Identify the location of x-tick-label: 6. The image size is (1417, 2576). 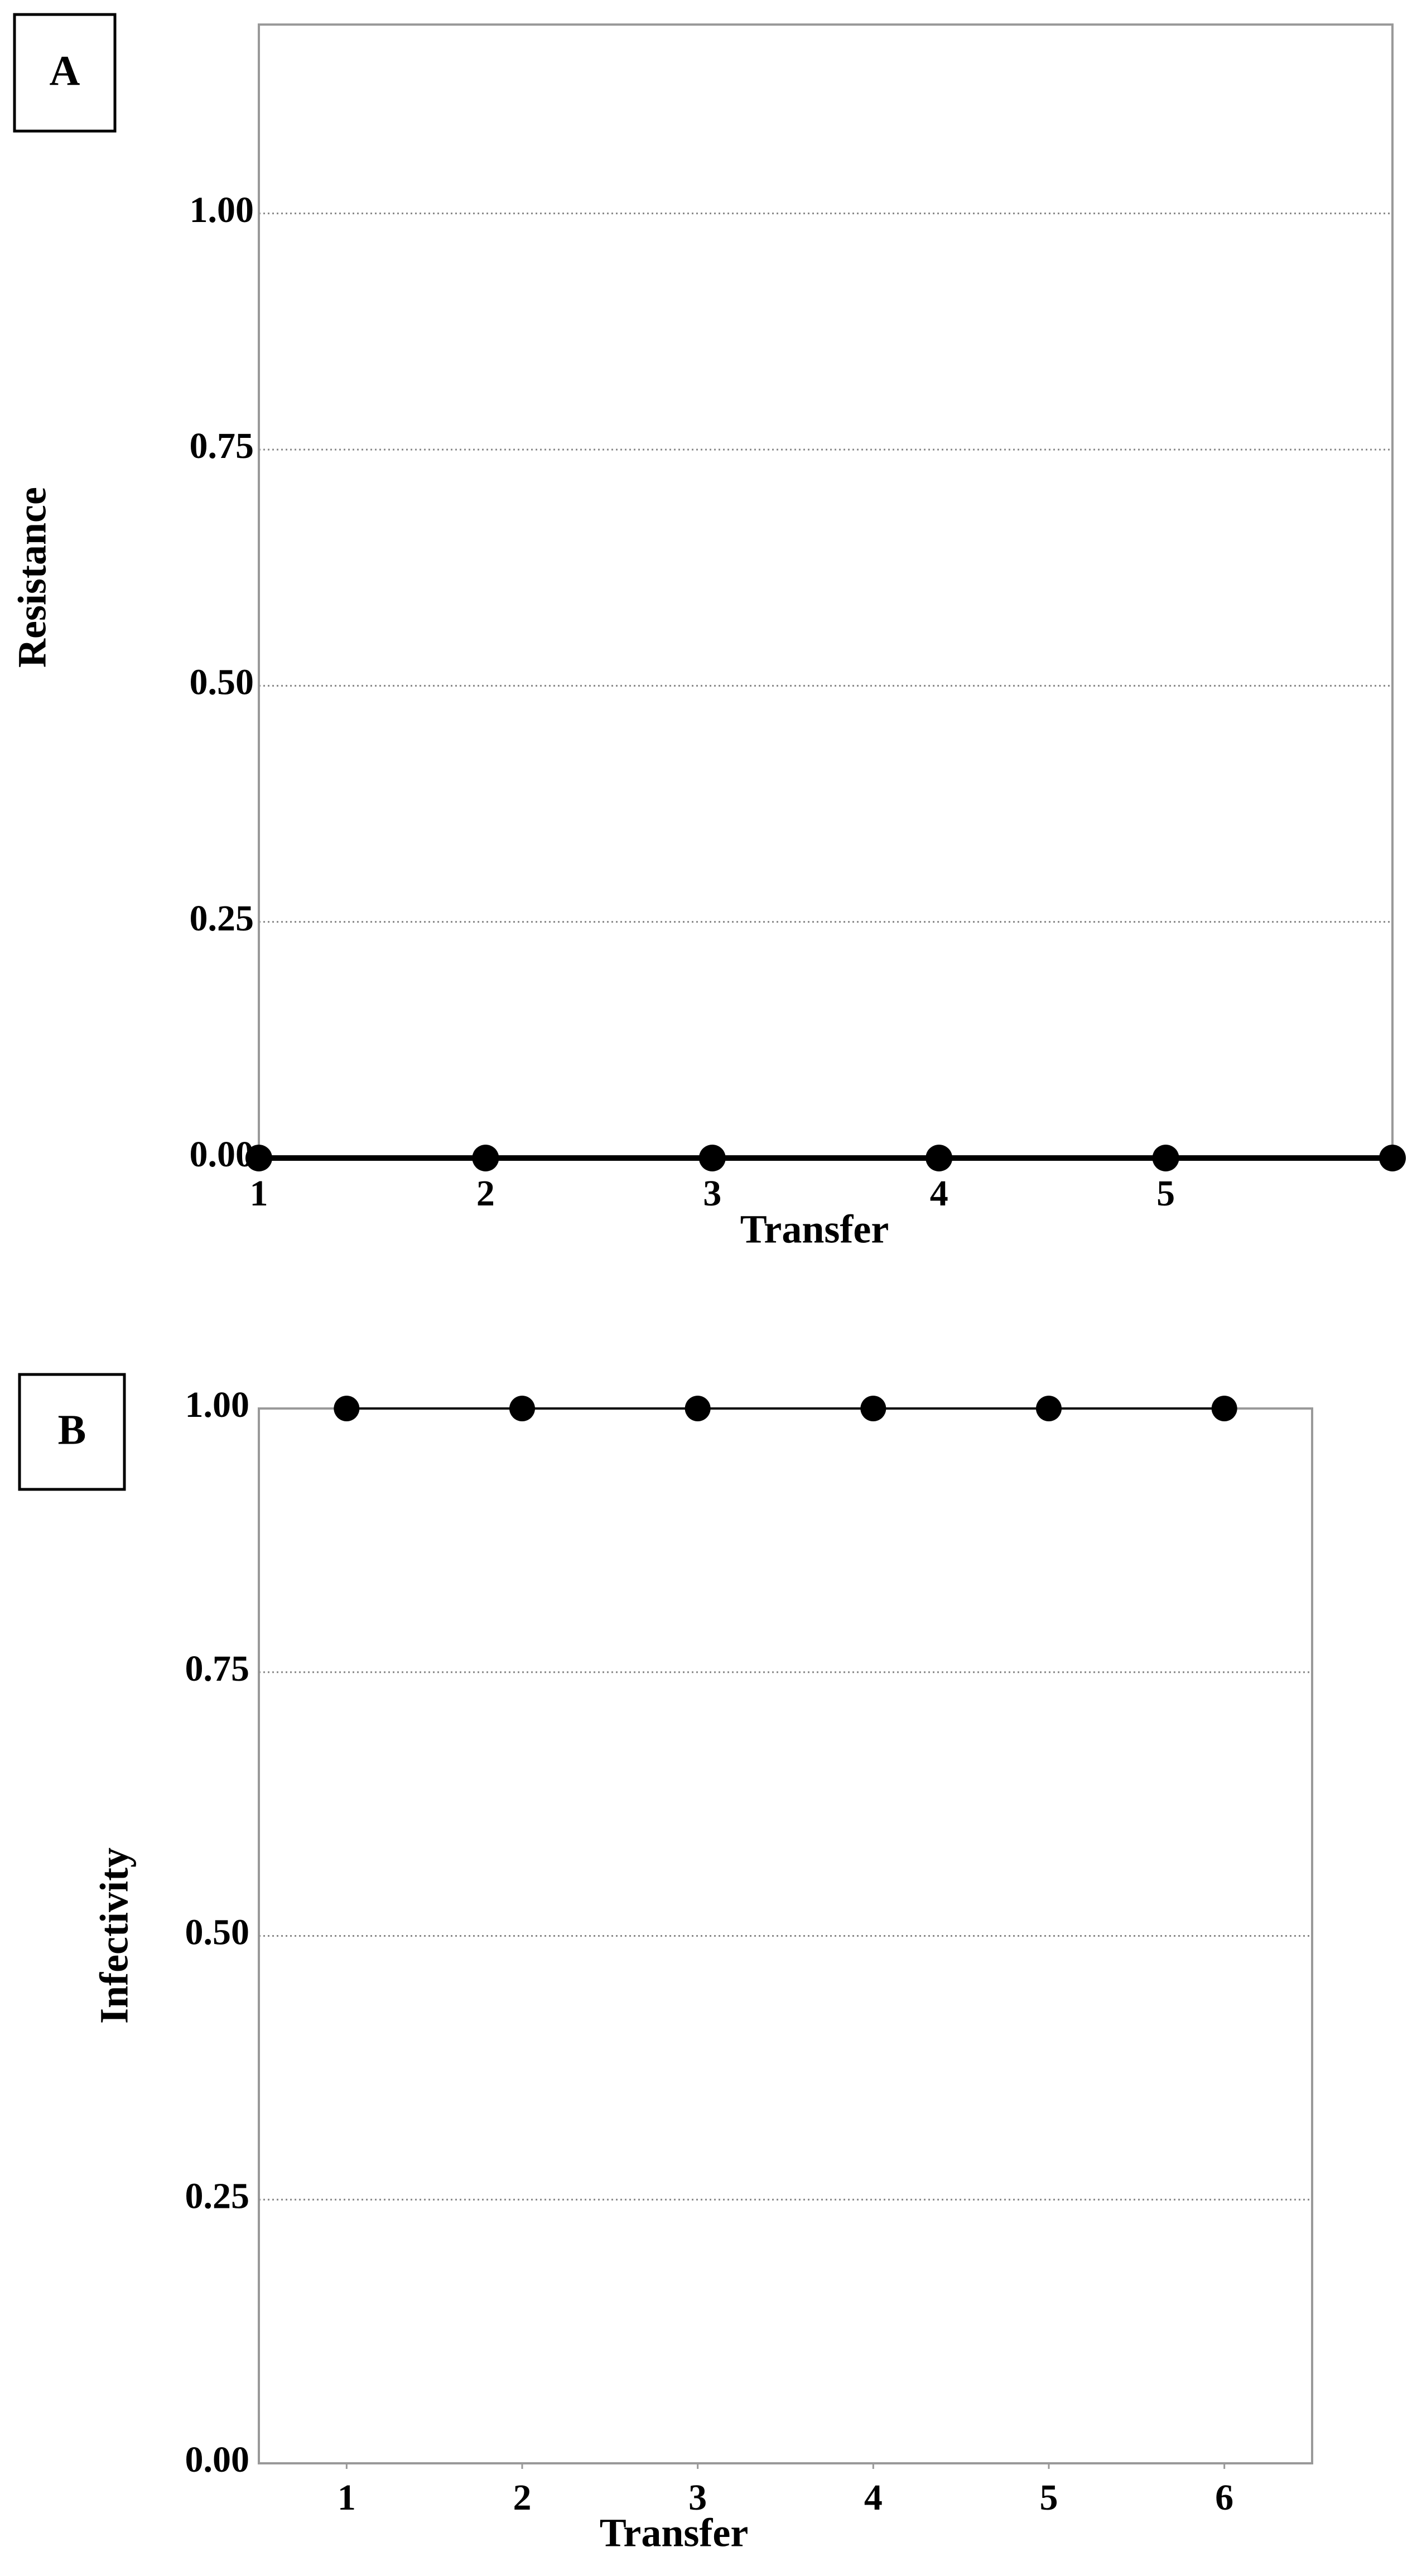
(1224, 2497).